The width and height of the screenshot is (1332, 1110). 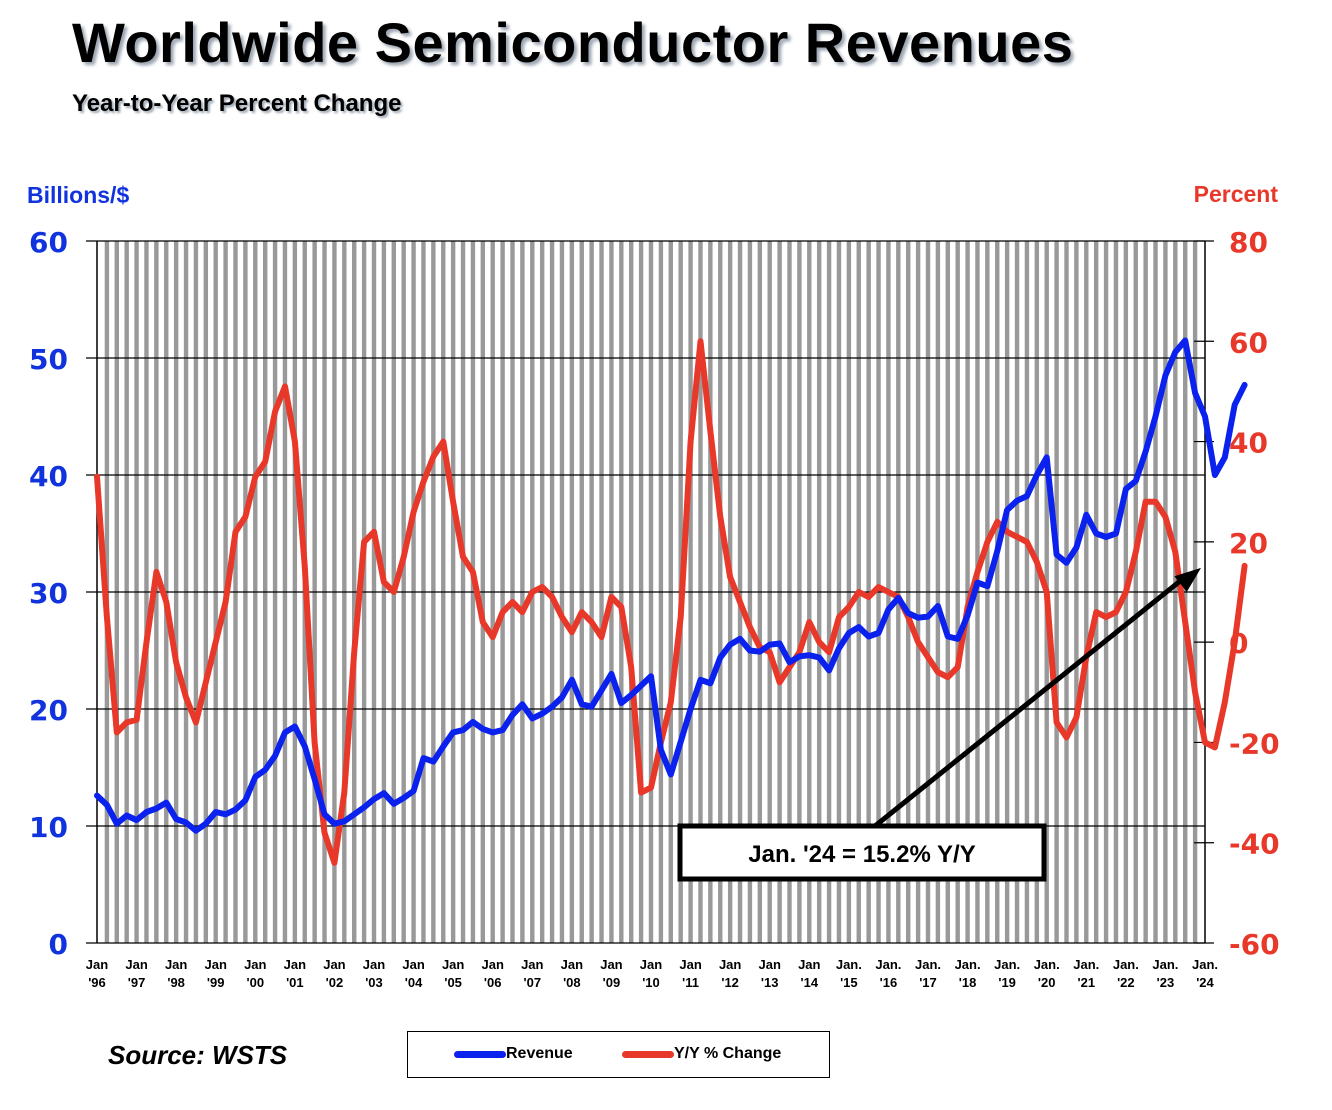 What do you see at coordinates (573, 42) in the screenshot?
I see `chart-title: Worldwide Semiconductor Revenues` at bounding box center [573, 42].